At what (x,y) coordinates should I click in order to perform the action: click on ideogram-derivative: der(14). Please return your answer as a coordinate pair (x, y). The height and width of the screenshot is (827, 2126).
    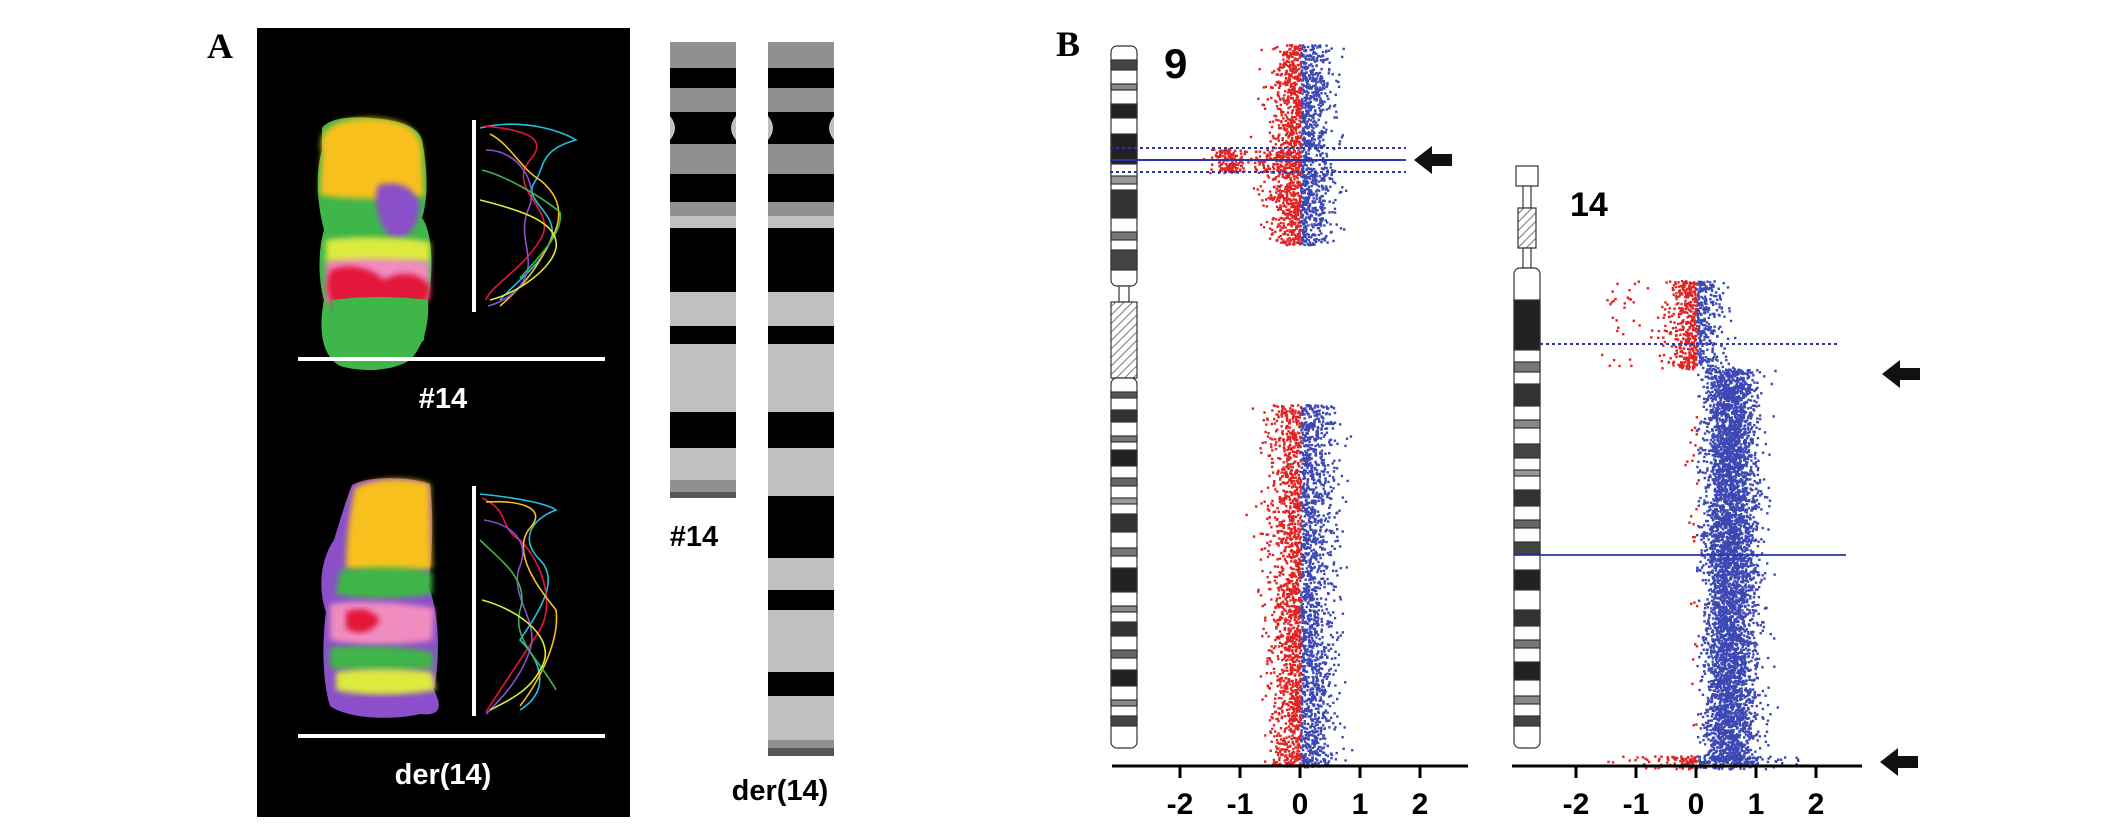
    Looking at the image, I should click on (783, 424).